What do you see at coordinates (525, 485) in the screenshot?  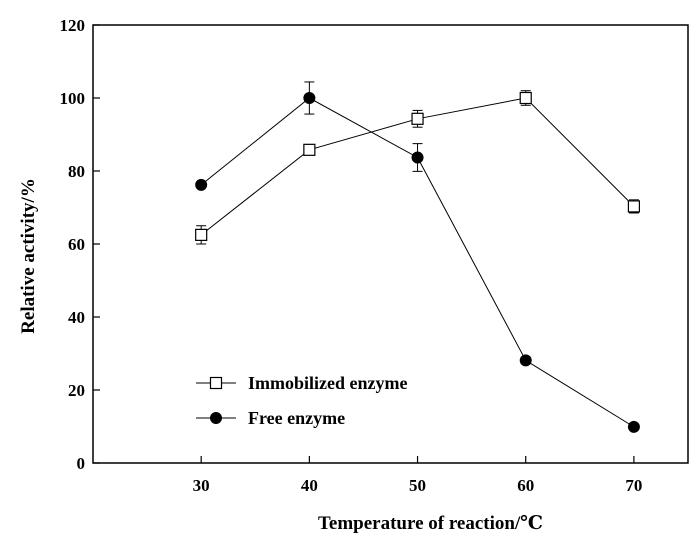 I see `x-tick-label: 60` at bounding box center [525, 485].